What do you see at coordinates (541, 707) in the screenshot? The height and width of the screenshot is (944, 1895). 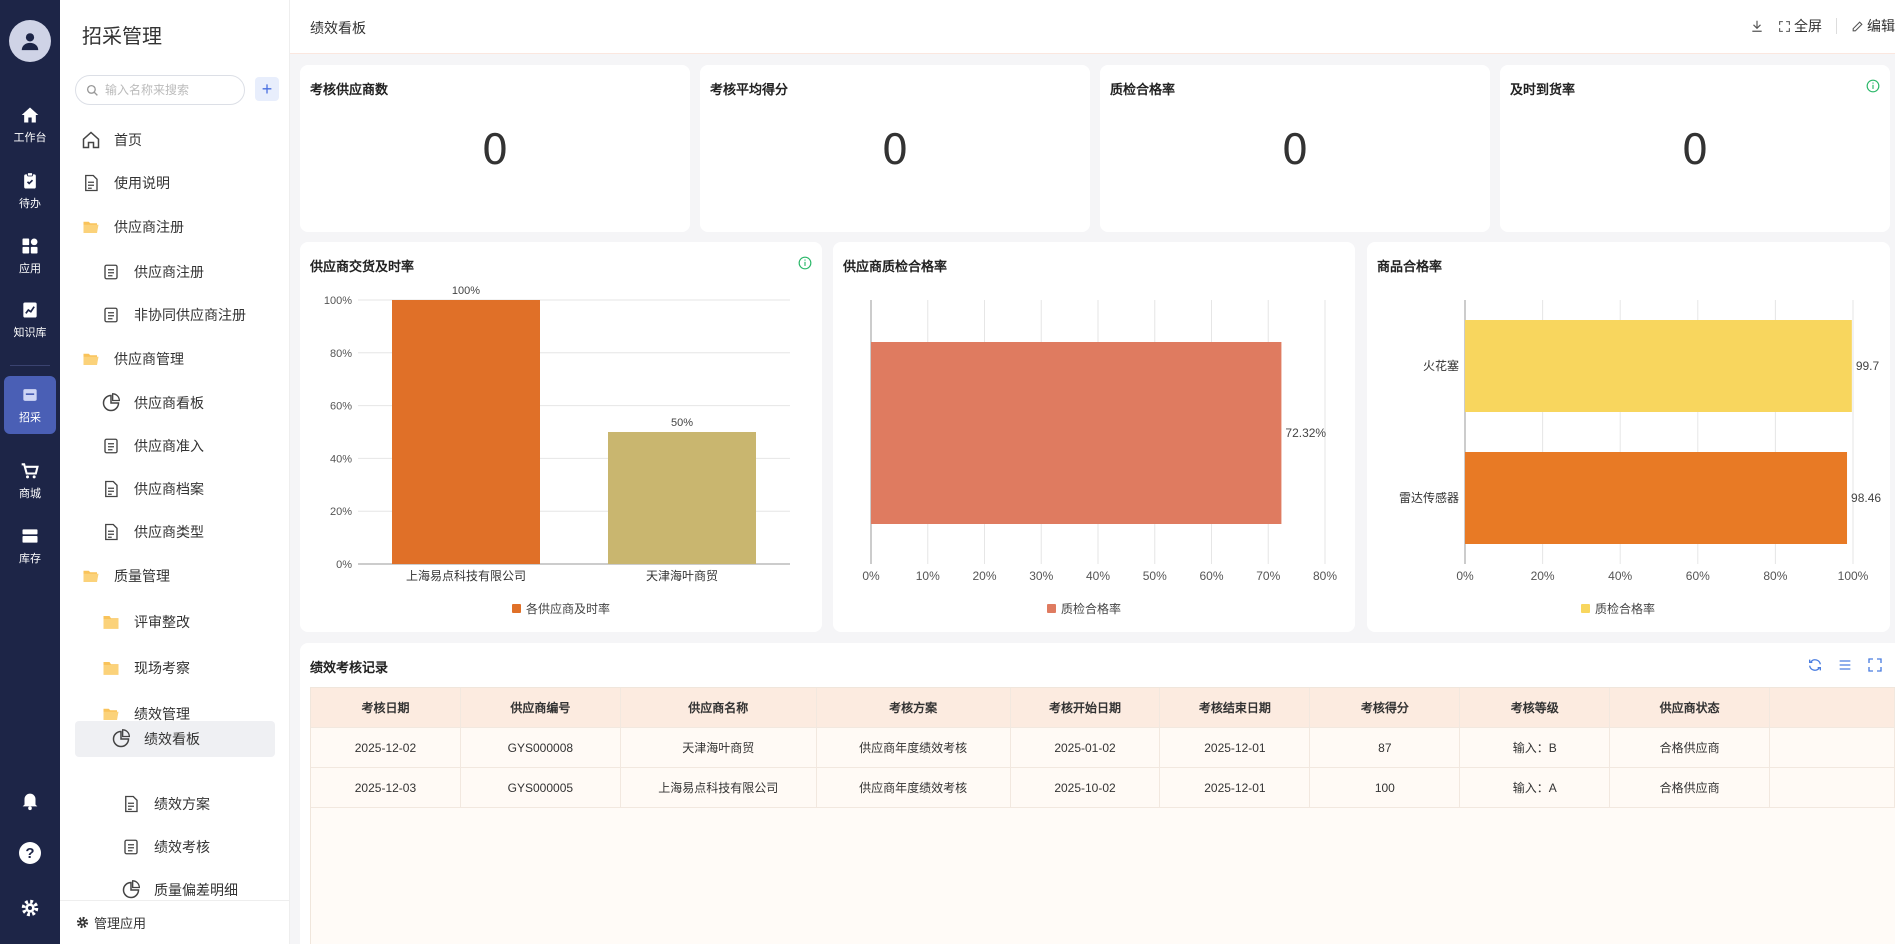 I see `column-header: 供应商编号` at bounding box center [541, 707].